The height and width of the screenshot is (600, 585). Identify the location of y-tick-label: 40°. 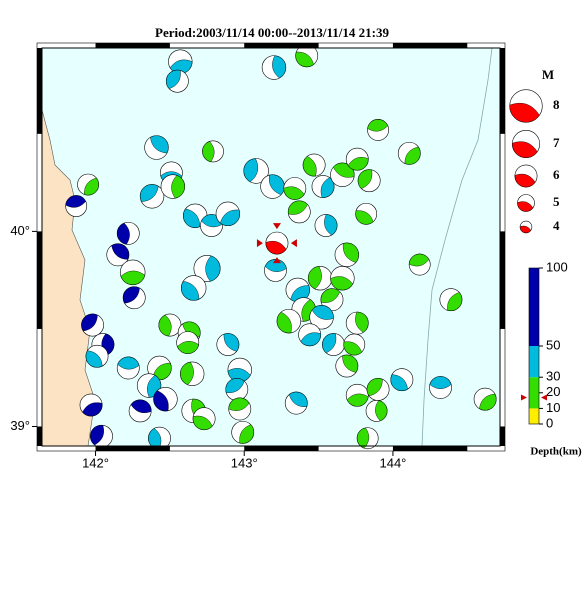
(20, 230).